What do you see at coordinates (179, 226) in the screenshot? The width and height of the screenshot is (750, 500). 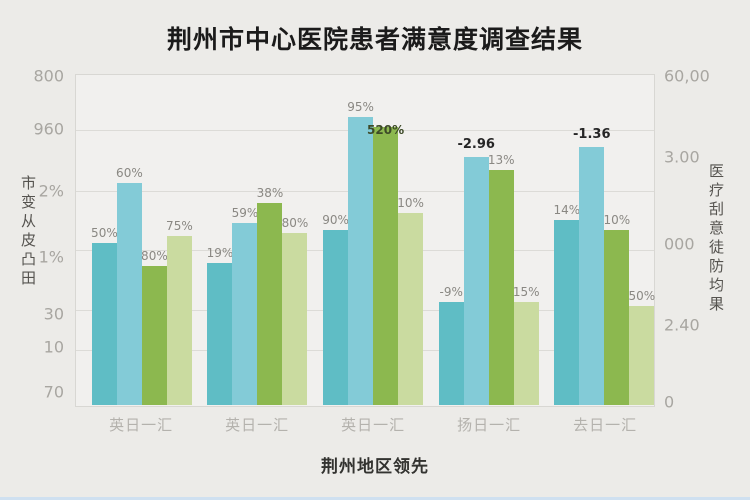 I see `bar-value-label: 75%` at bounding box center [179, 226].